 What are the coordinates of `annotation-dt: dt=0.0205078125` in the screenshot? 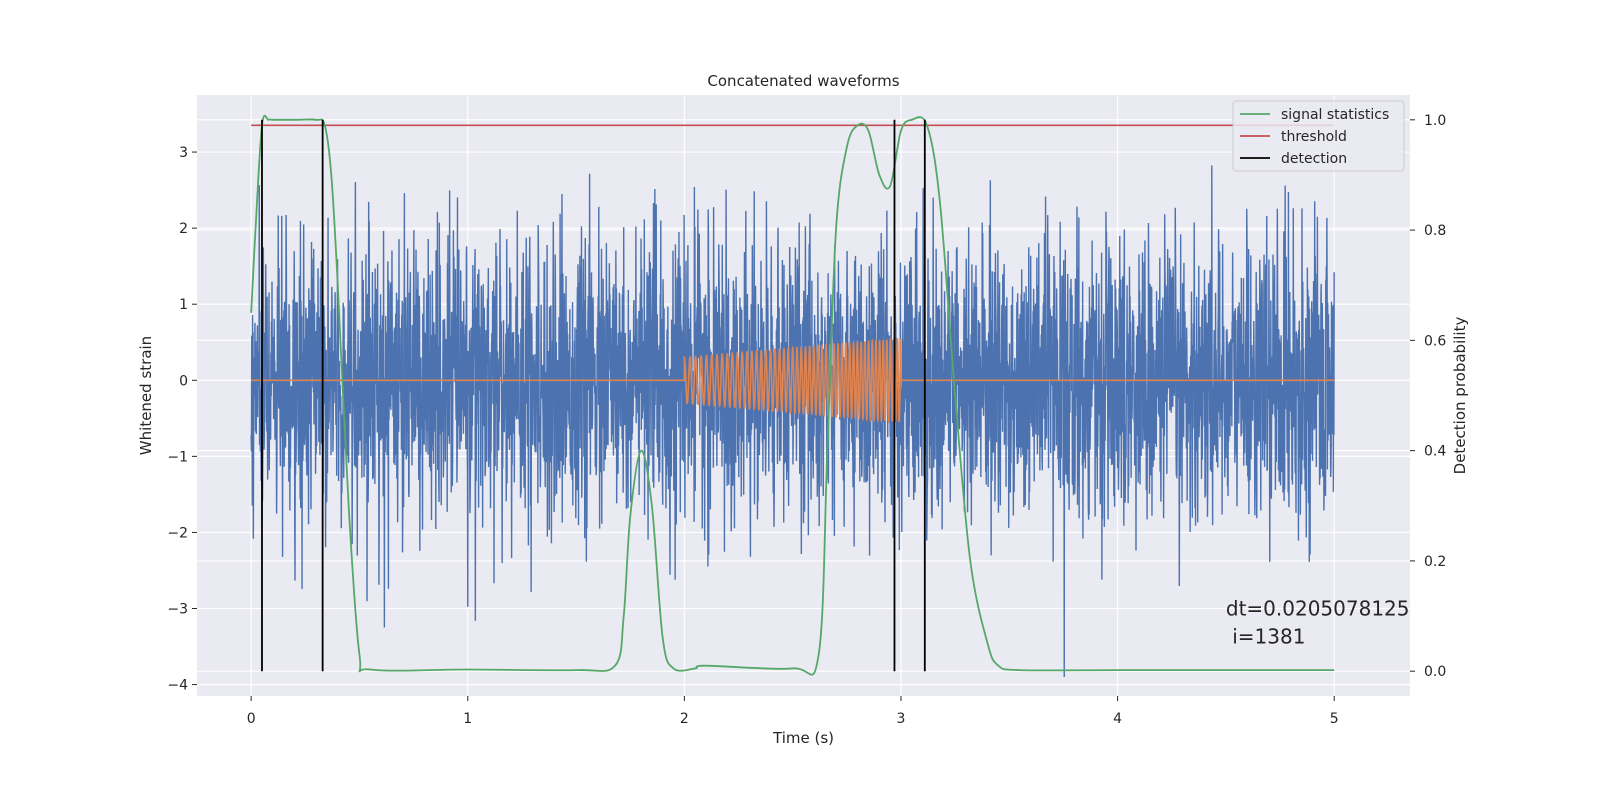 It's located at (1318, 609).